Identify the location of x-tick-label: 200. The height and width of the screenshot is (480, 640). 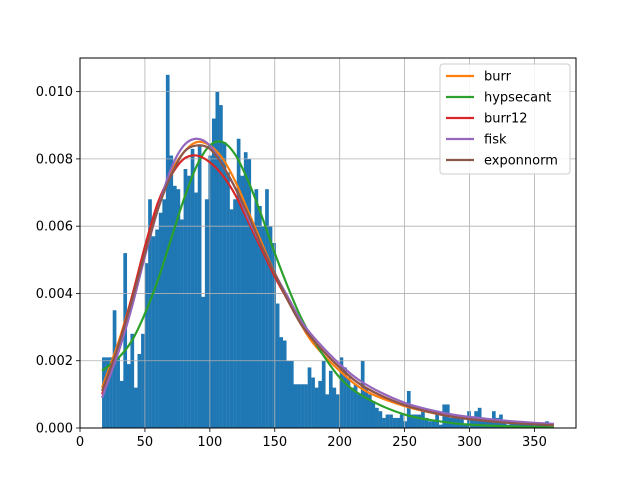
(339, 442).